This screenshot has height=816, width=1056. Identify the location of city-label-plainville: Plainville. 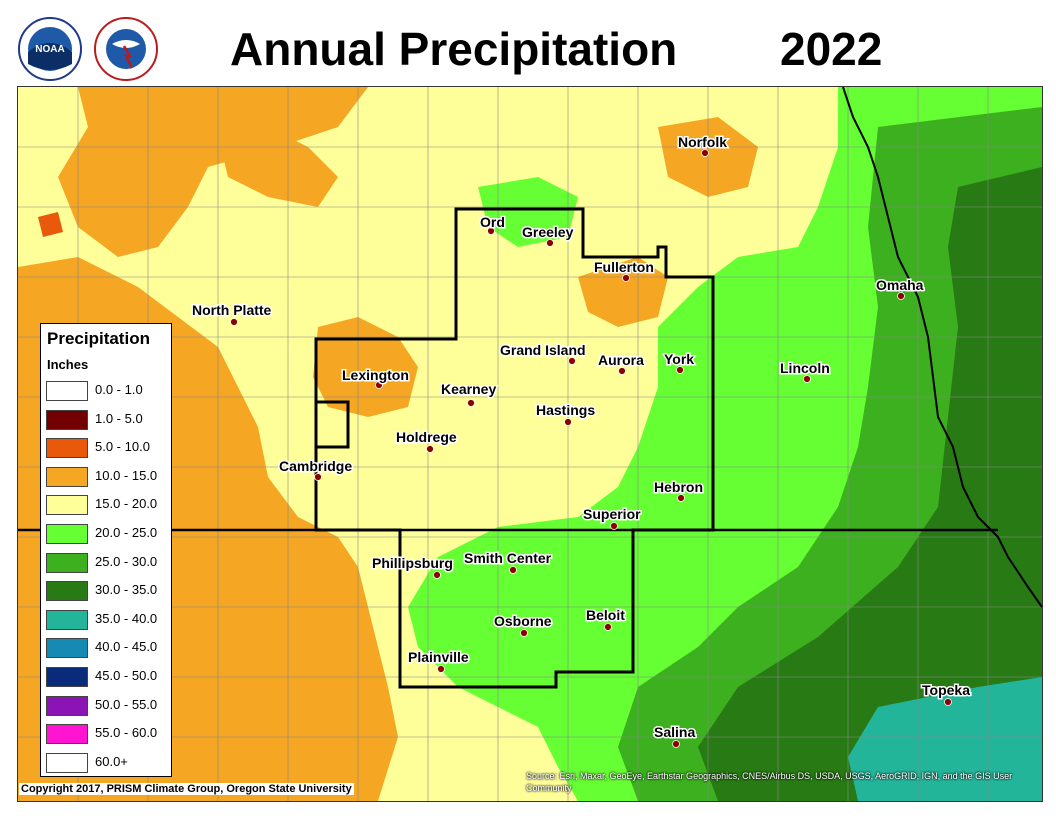
(438, 657).